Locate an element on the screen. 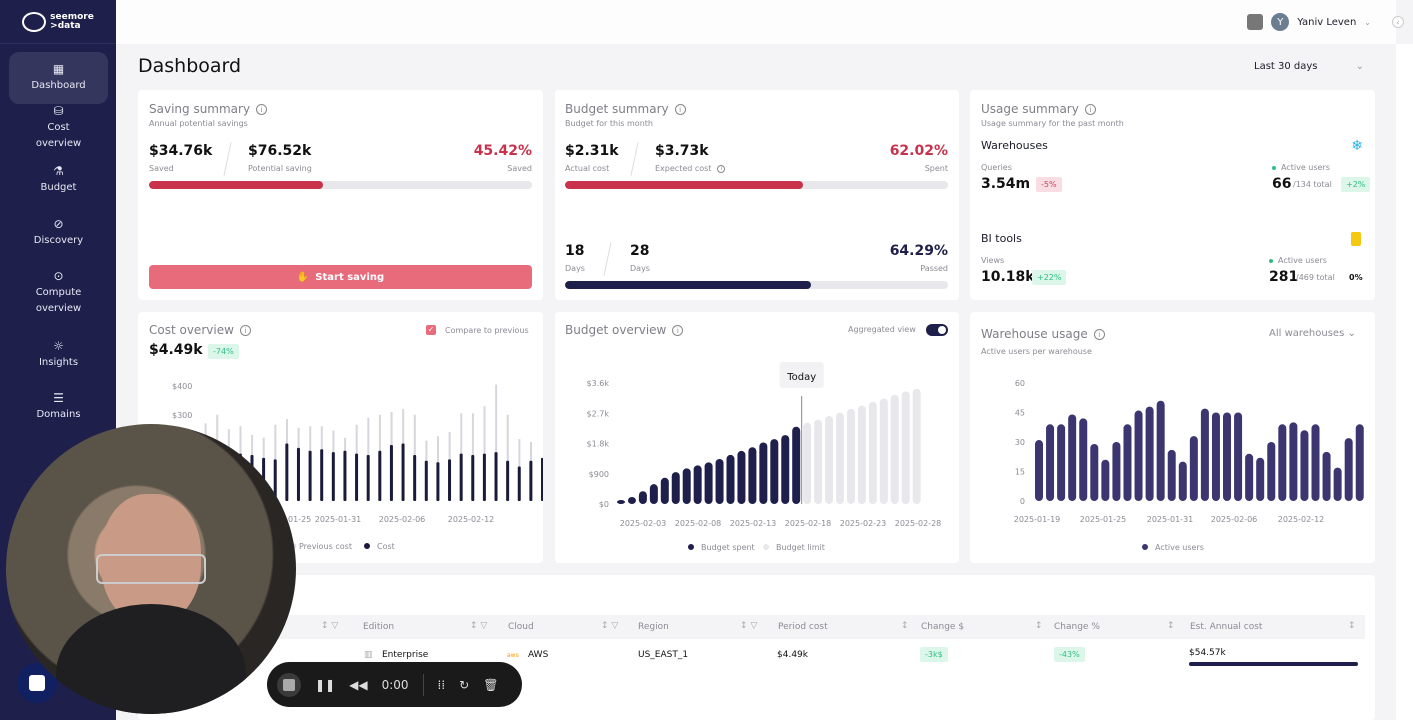  warehouse-filter: All warehouses ⌄ is located at coordinates (1312, 333).